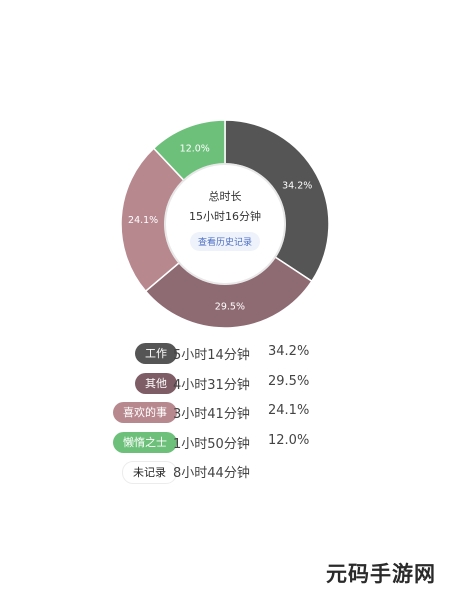  I want to click on duration-work: 5小时14分钟, so click(211, 355).